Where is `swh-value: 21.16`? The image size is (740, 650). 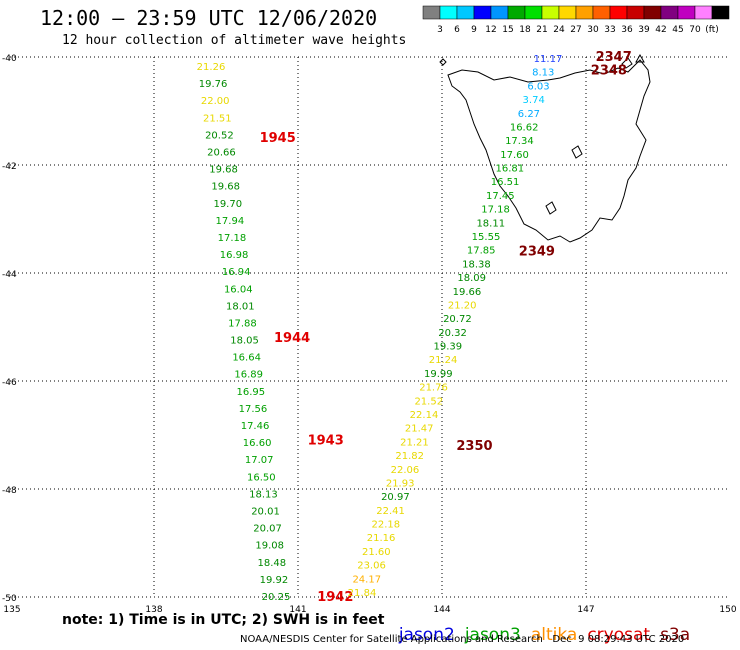 swh-value: 21.16 is located at coordinates (381, 538).